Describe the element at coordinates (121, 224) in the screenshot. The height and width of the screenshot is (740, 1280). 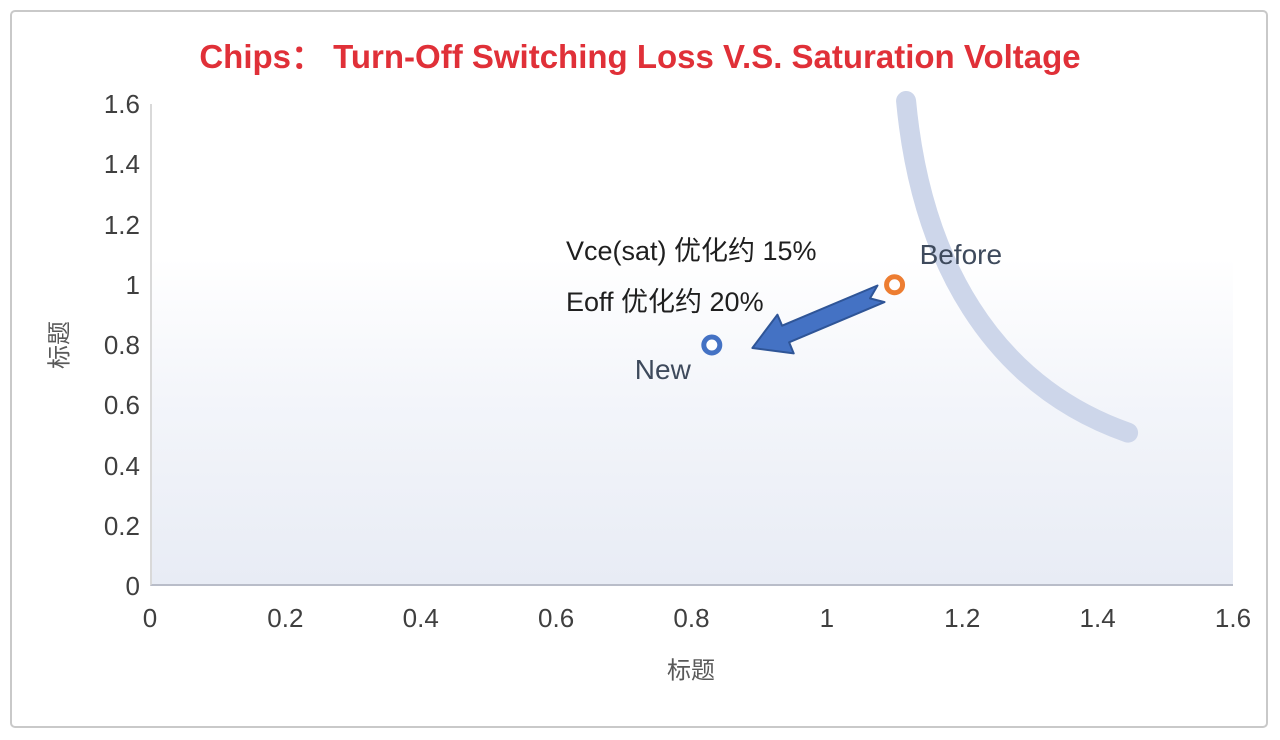
I see `y-tick-label: 1.2` at that location.